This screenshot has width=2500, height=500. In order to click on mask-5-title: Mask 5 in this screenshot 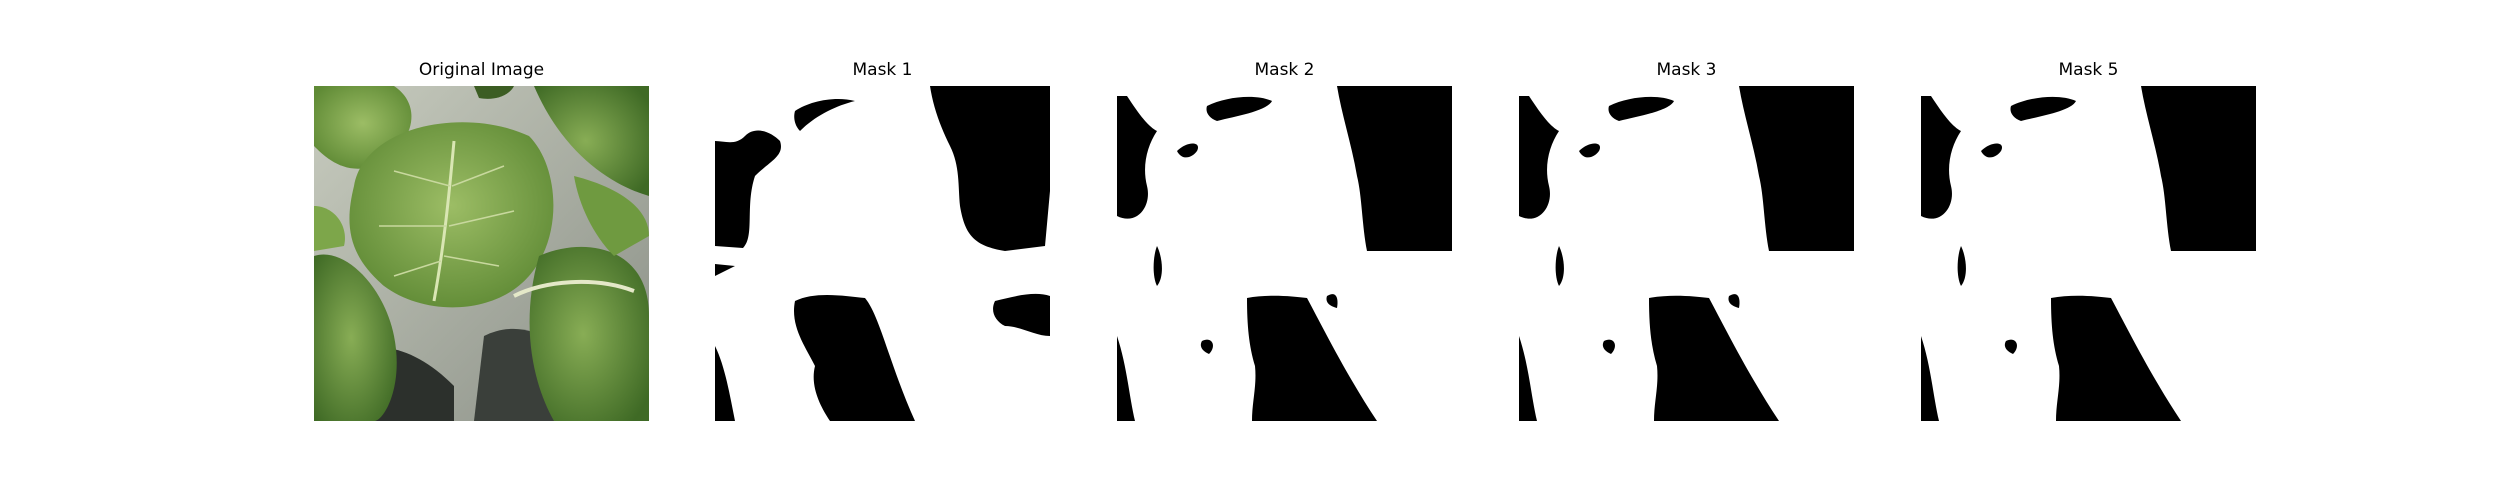, I will do `click(2088, 70)`.